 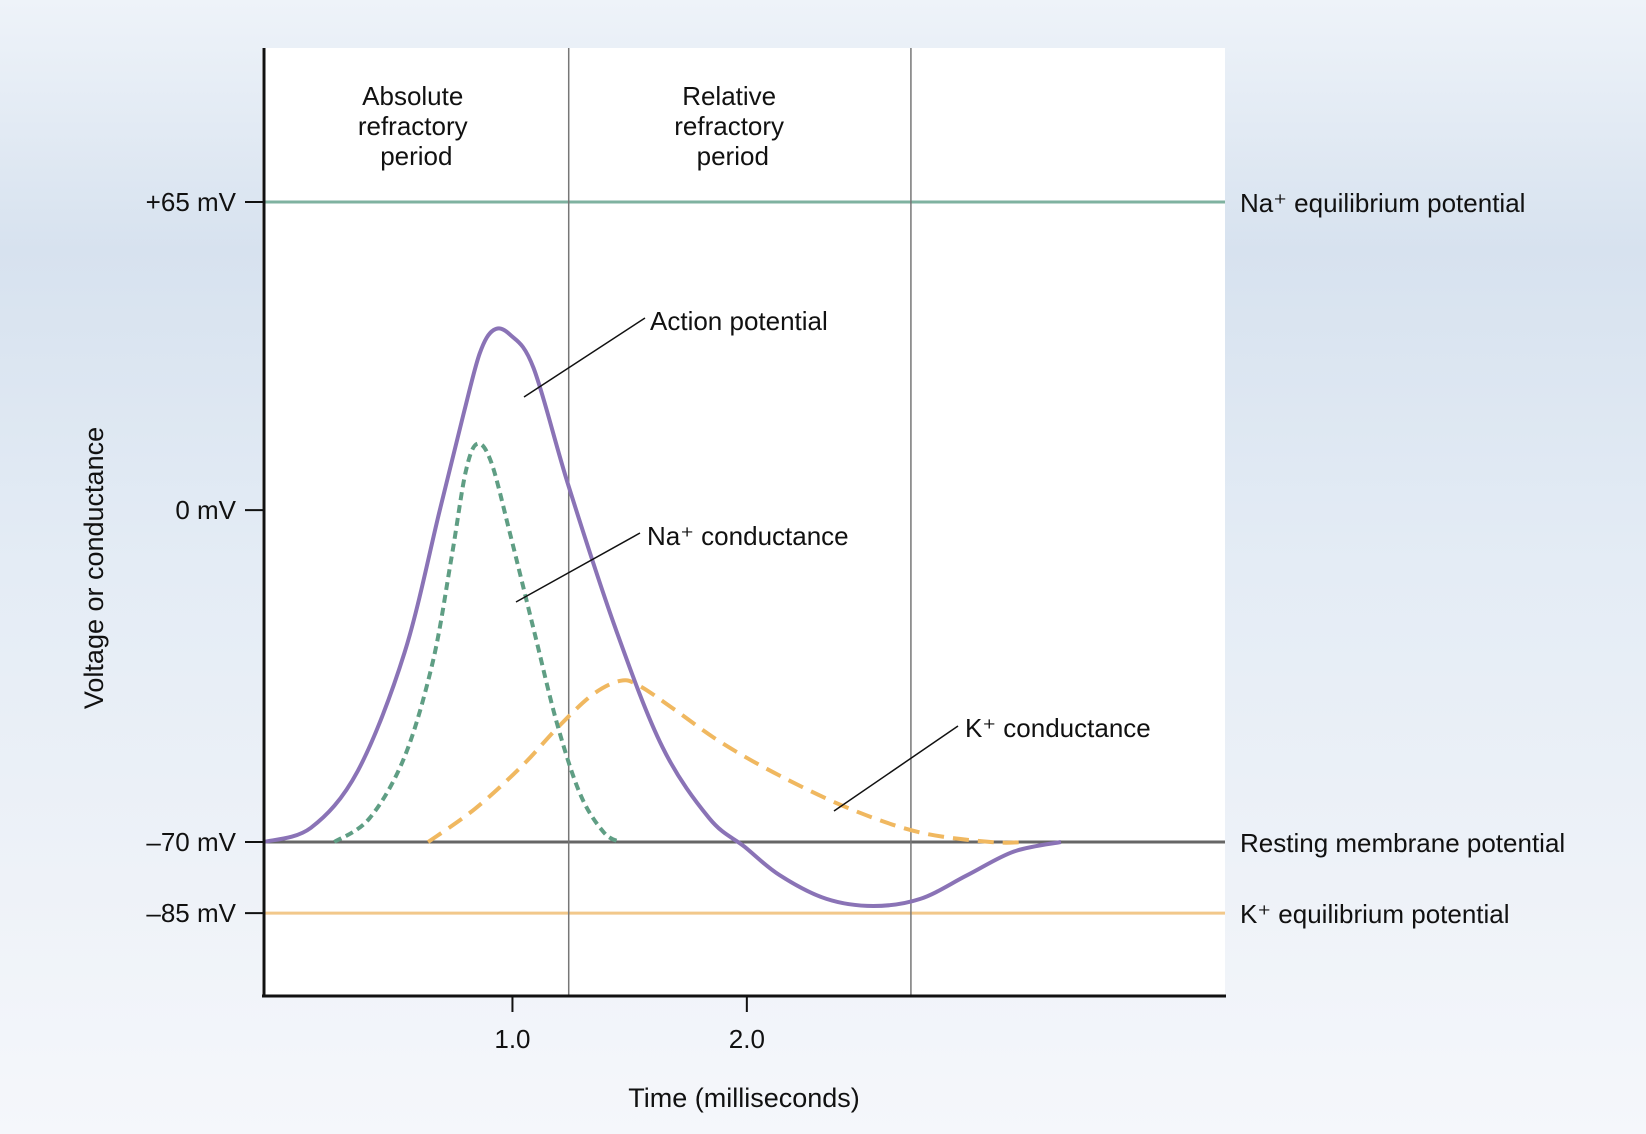 What do you see at coordinates (1402, 843) in the screenshot?
I see `ref-label-resting-potential: Resting membrane potential` at bounding box center [1402, 843].